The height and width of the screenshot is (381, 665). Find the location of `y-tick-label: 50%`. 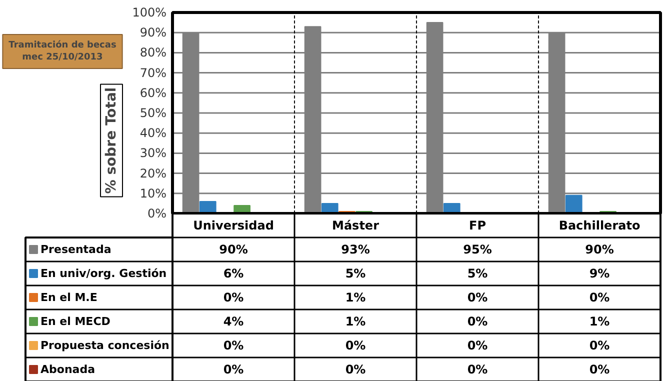

y-tick-label: 50% is located at coordinates (153, 113).